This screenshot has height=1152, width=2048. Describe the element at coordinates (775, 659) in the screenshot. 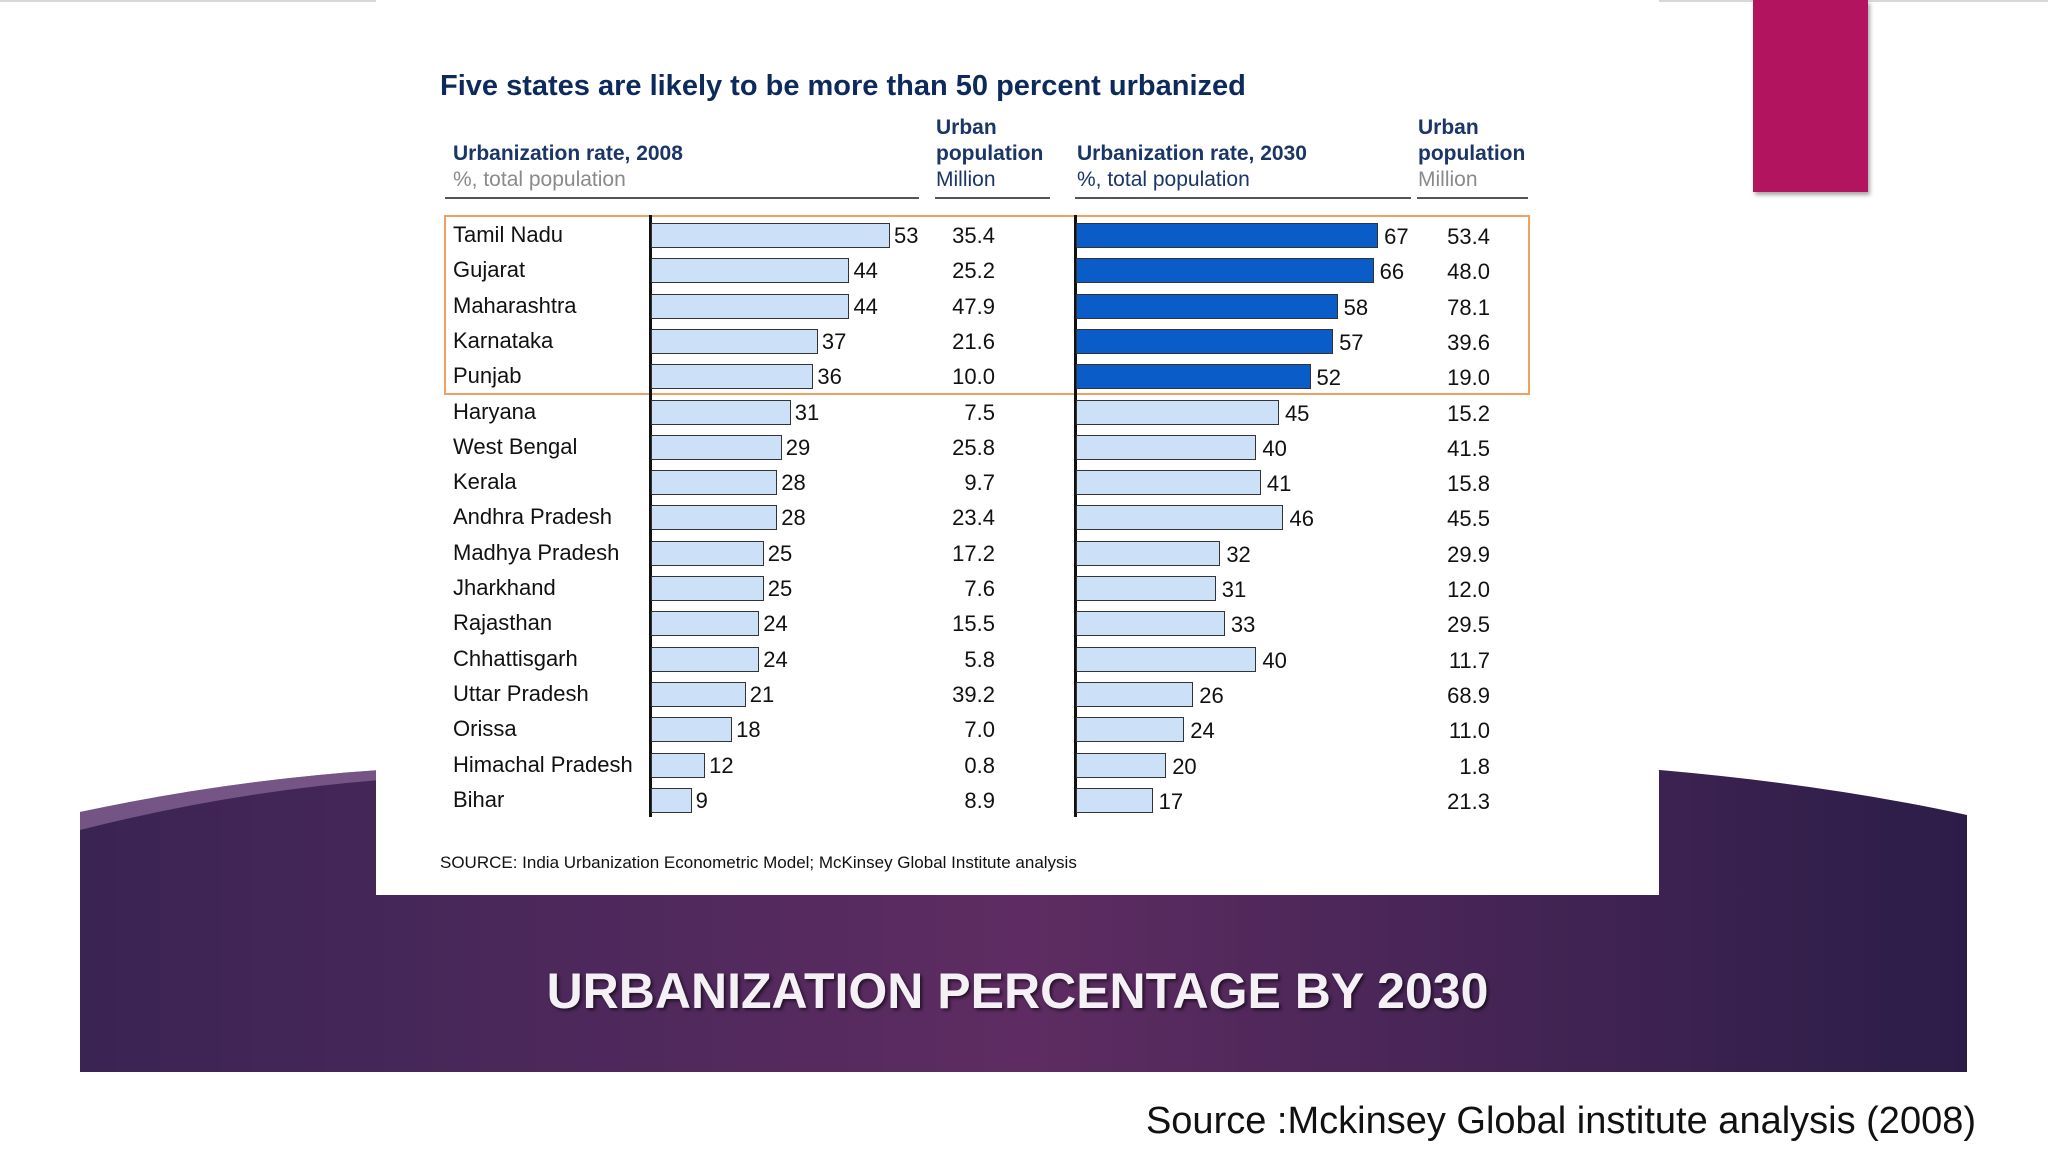

I see `value-label-2008: 24` at that location.